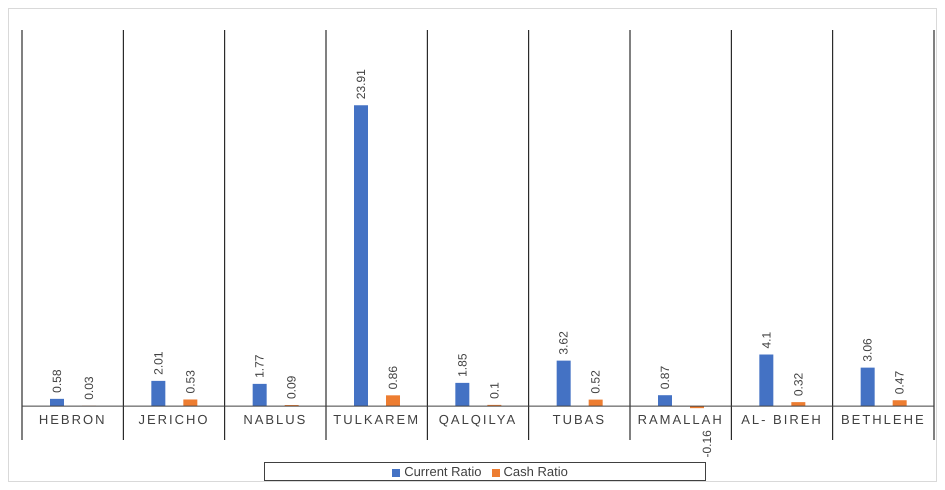  What do you see at coordinates (376, 419) in the screenshot?
I see `x-tick-label: TULKAREM` at bounding box center [376, 419].